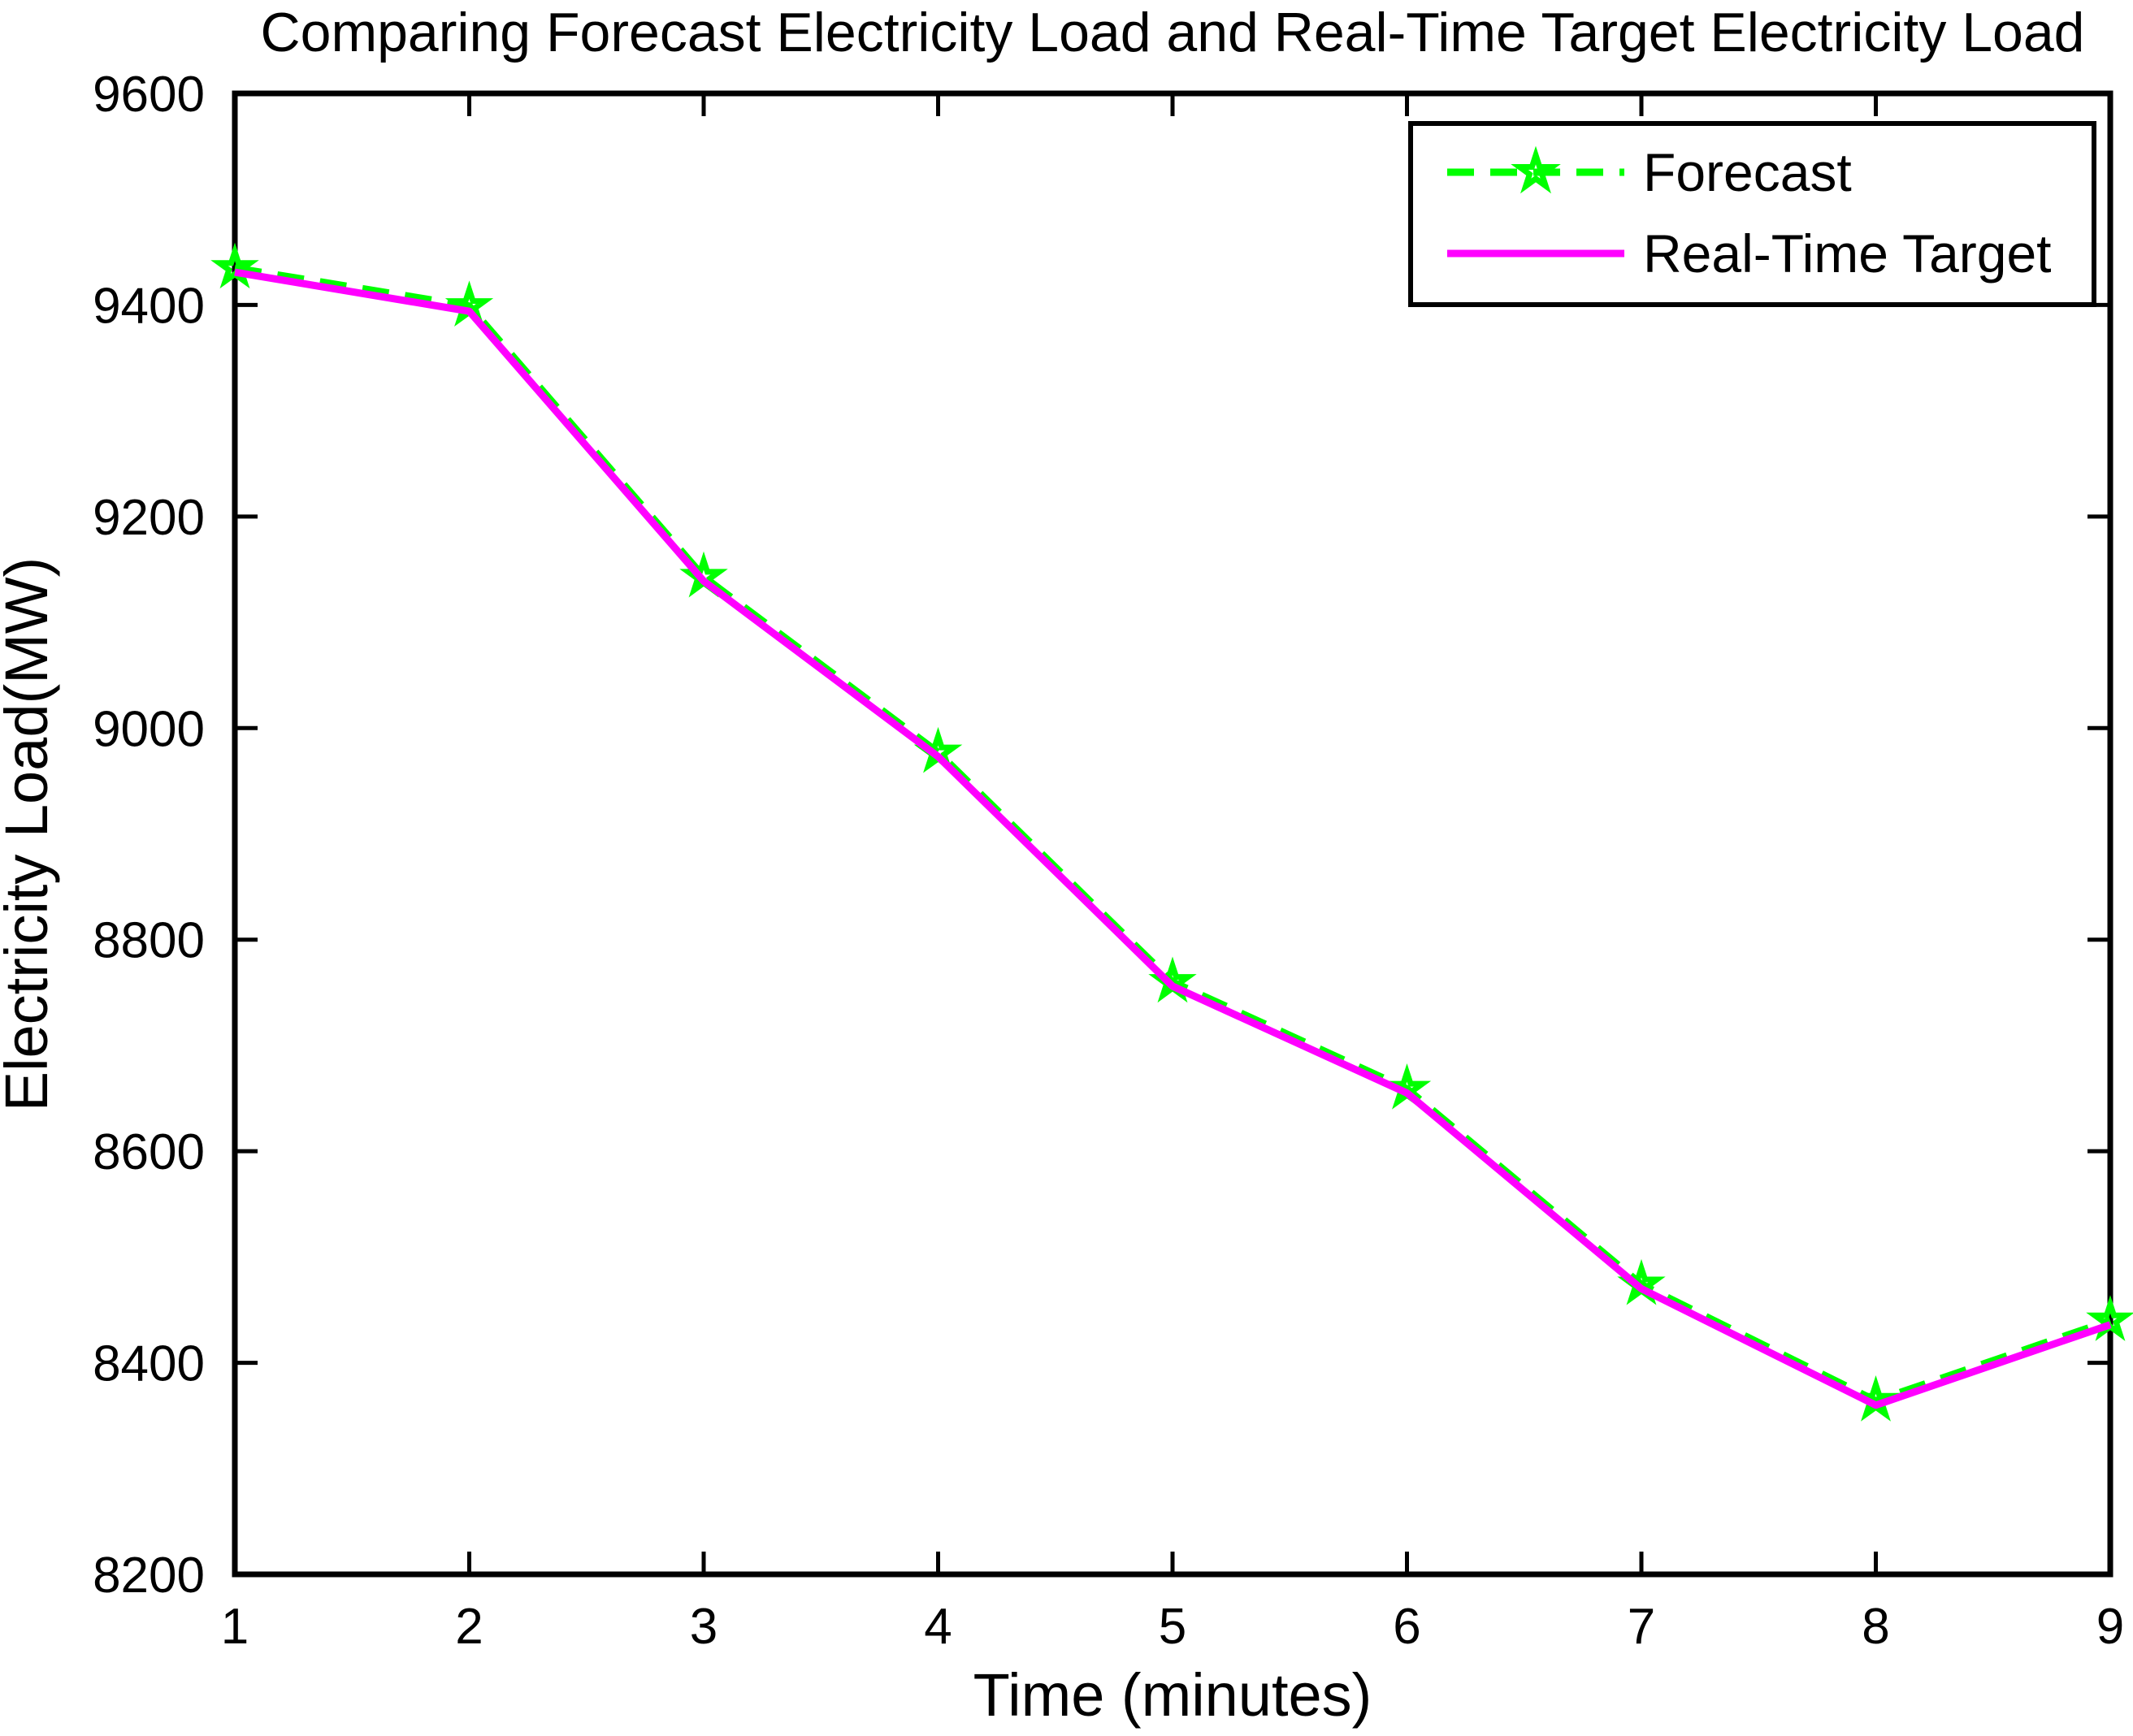 The image size is (2133, 1736). What do you see at coordinates (149, 306) in the screenshot?
I see `y-tick-label: 9400` at bounding box center [149, 306].